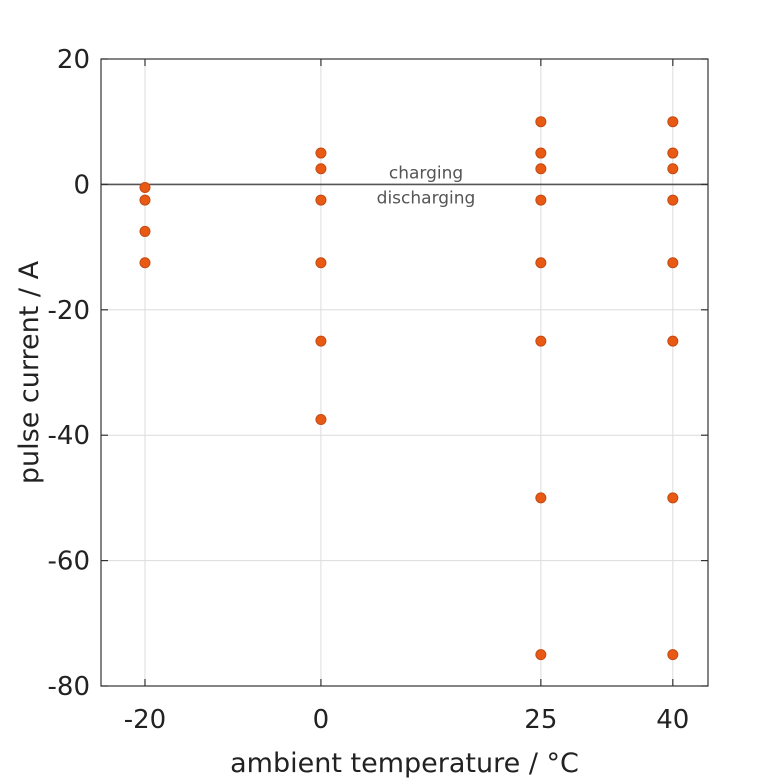  Describe the element at coordinates (29, 372) in the screenshot. I see `y-axis-title: pulse current / A` at that location.